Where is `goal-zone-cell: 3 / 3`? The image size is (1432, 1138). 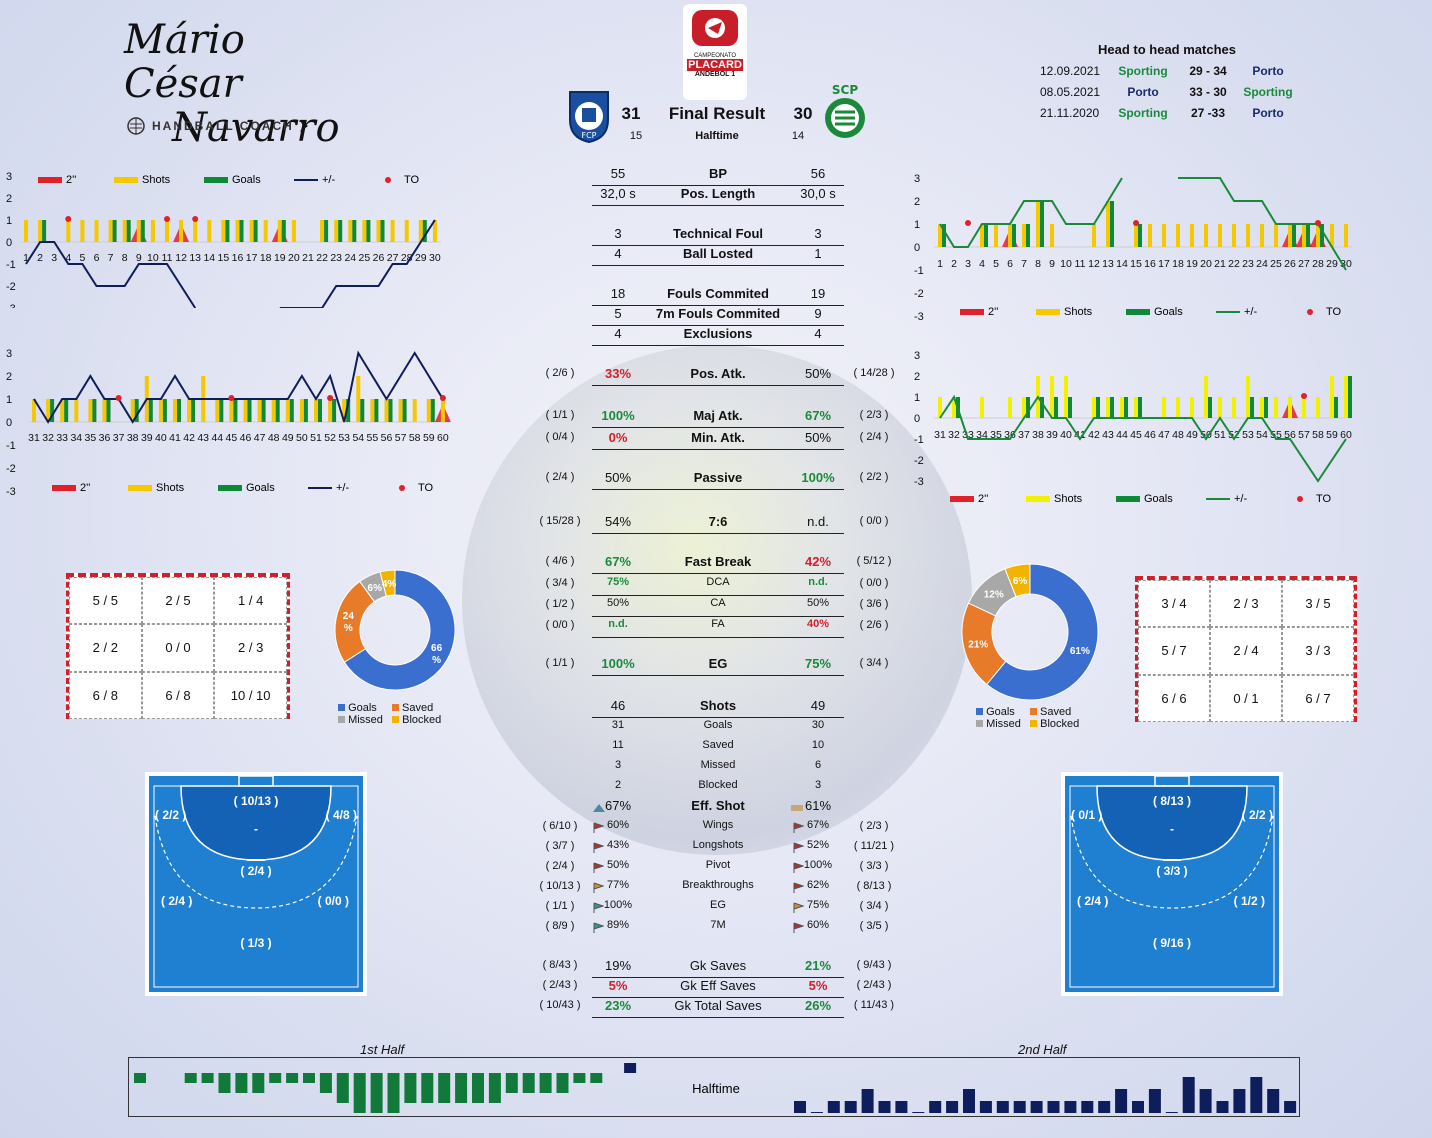
goal-zone-cell: 3 / 3 is located at coordinates (1318, 651).